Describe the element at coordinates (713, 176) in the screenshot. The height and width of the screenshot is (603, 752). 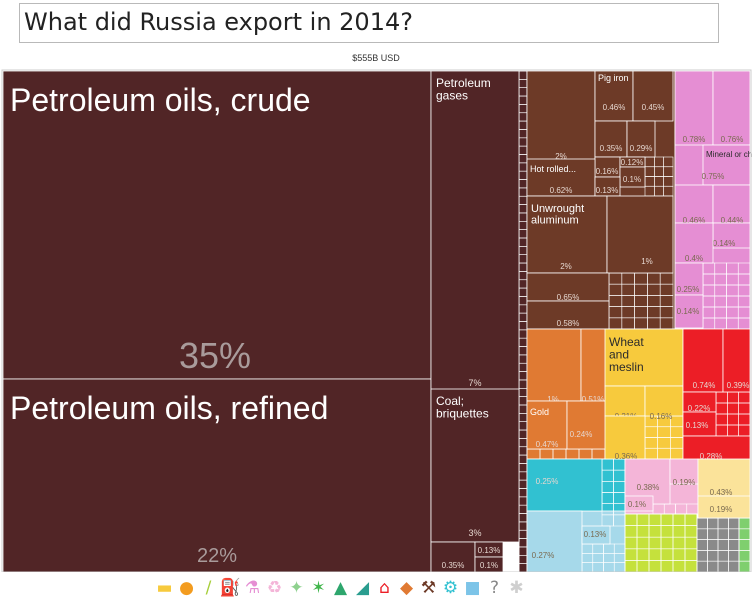
I see `tile-percent-label: 0.75%` at that location.